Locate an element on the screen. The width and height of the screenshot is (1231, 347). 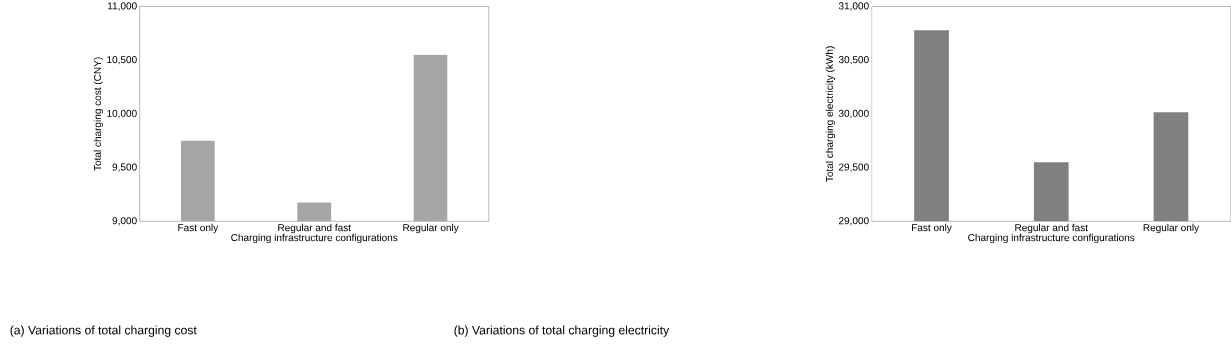
text: (a) Variations of total charging cost is located at coordinates (103, 331).